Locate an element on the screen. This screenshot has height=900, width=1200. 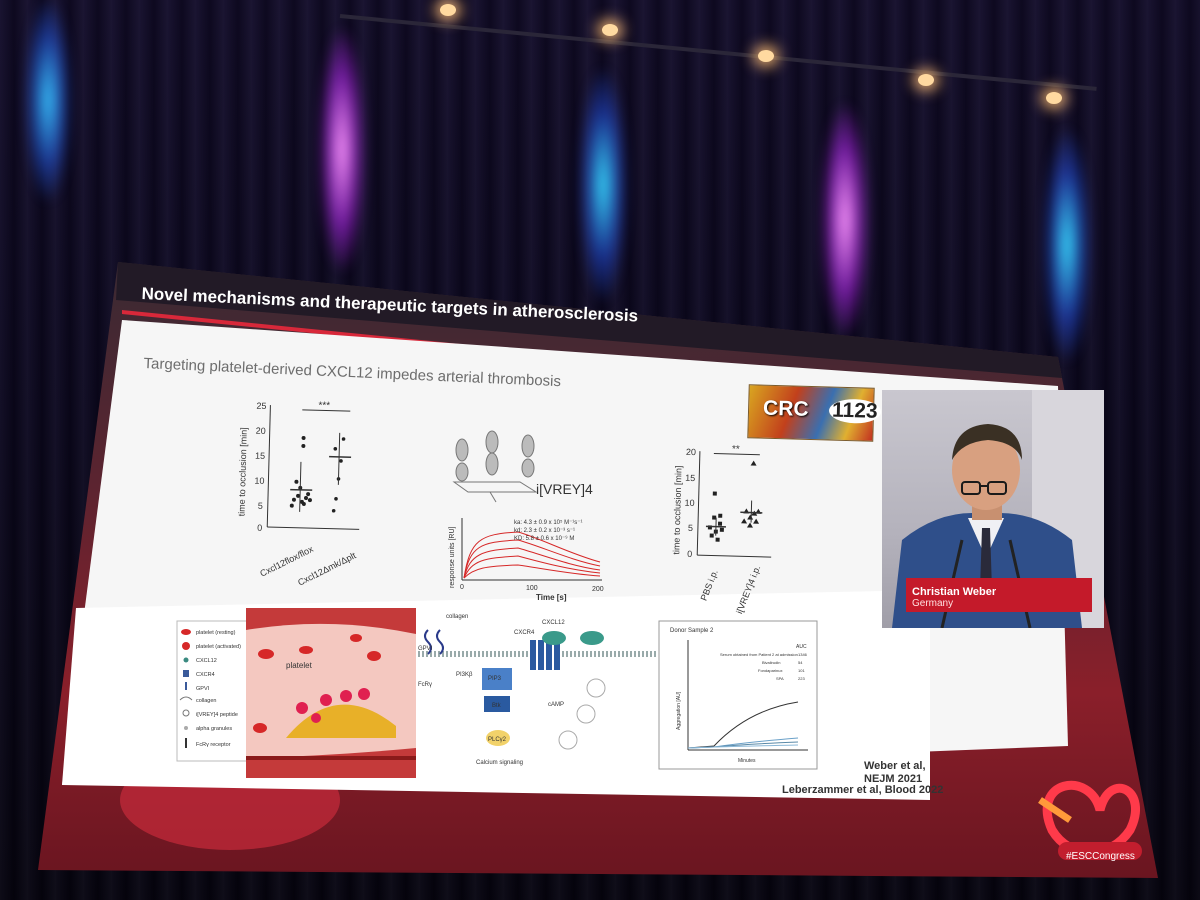
left-panel-ytick: 0 is located at coordinates (259, 528).